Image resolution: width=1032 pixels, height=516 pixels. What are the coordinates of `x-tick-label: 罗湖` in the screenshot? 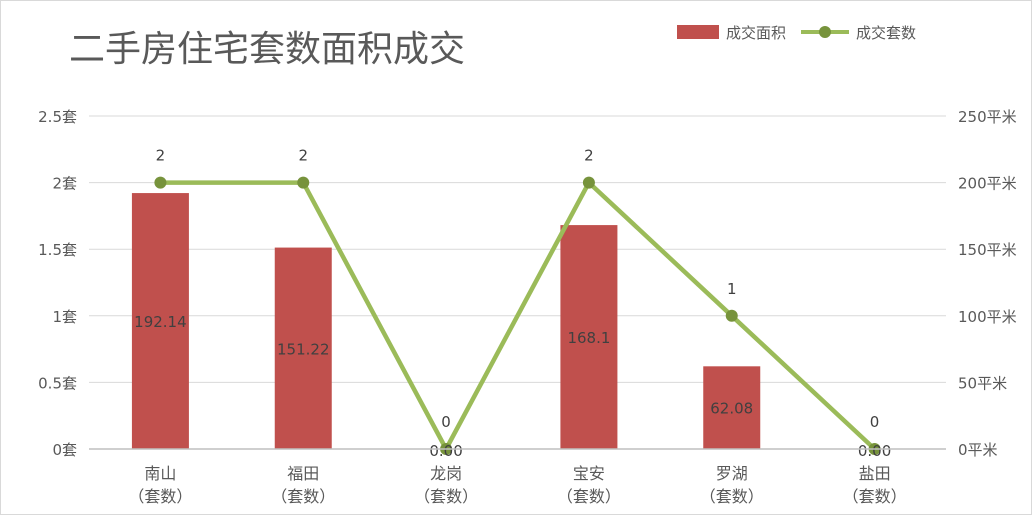 It's located at (732, 473).